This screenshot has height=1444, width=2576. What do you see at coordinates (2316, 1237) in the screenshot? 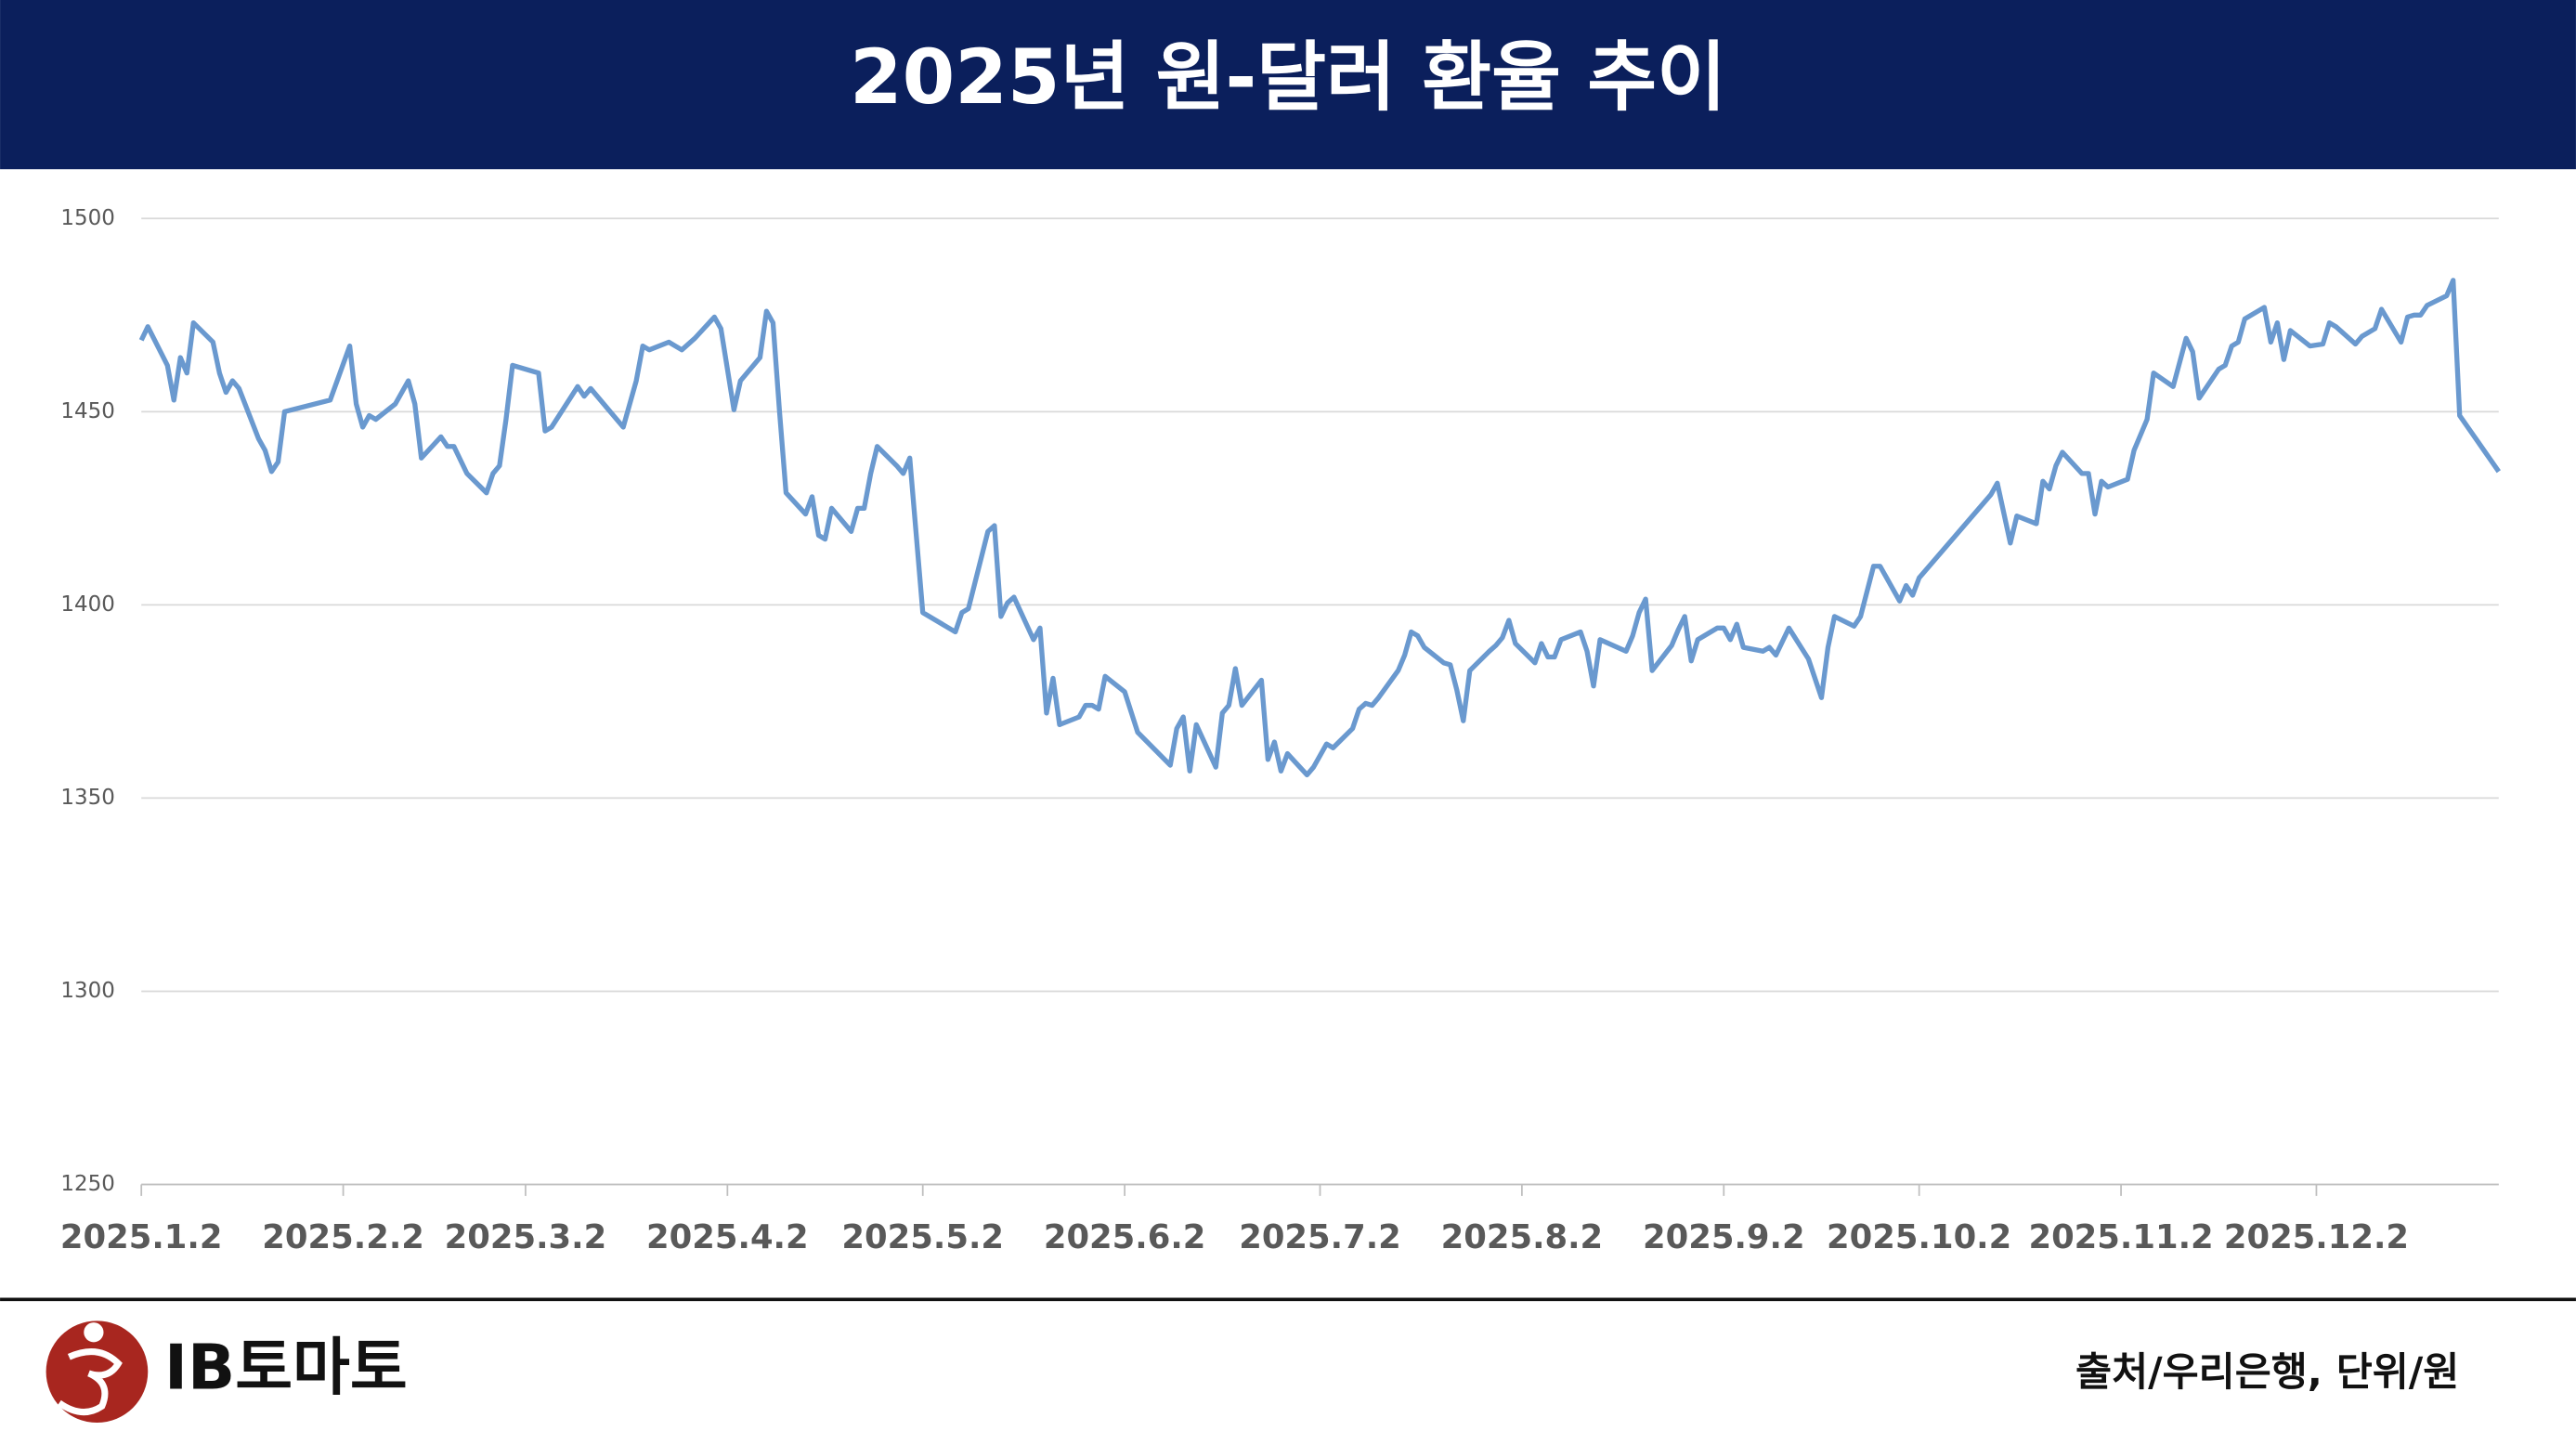
I see `x-tick-label: 2025.12.2` at bounding box center [2316, 1237].